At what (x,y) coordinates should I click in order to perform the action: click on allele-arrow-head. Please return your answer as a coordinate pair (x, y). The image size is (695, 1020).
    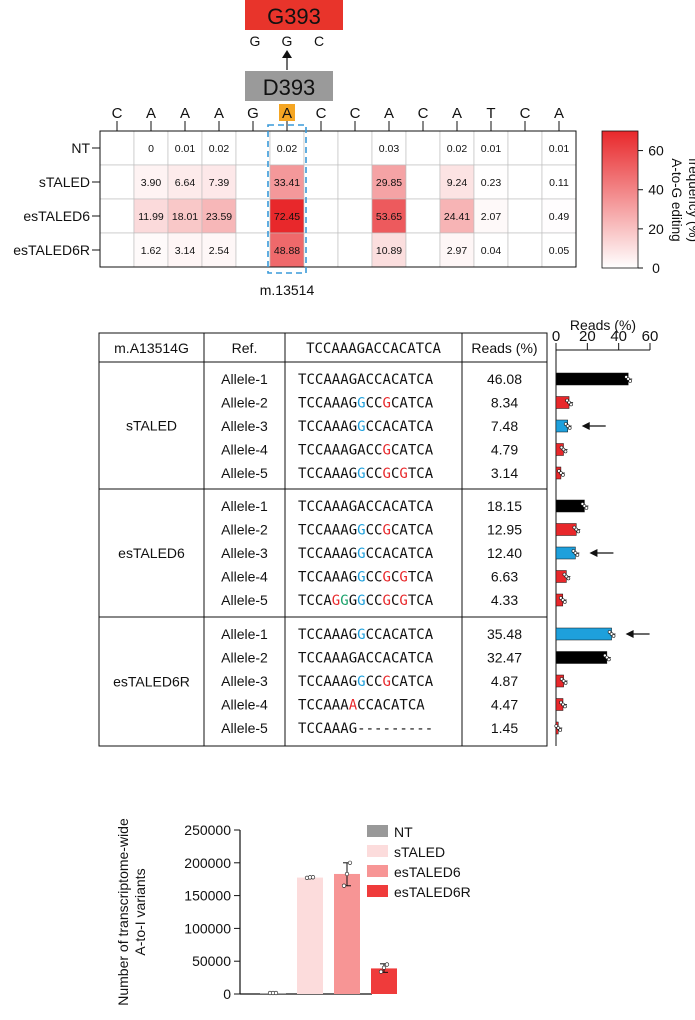
    Looking at the image, I should click on (585, 426).